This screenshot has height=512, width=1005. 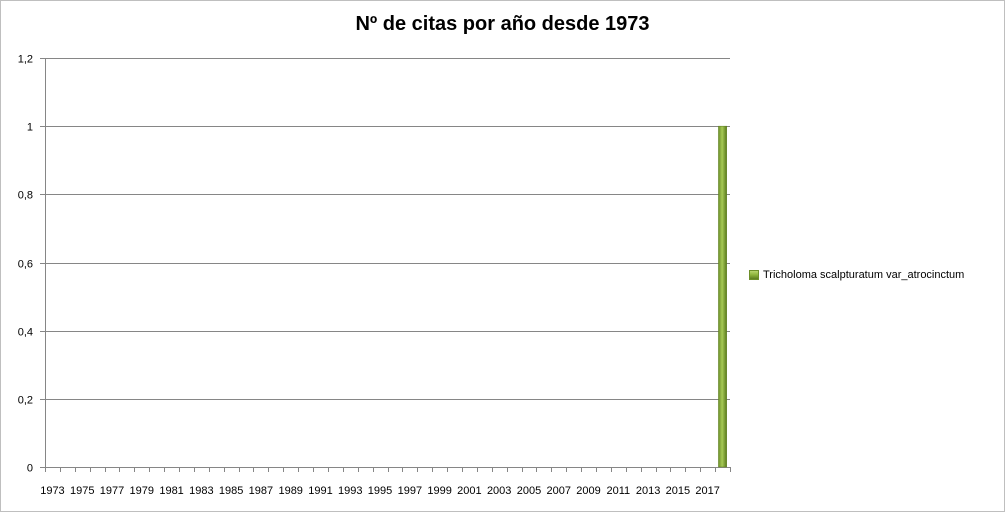 What do you see at coordinates (618, 491) in the screenshot?
I see `x-tick-label: 2011` at bounding box center [618, 491].